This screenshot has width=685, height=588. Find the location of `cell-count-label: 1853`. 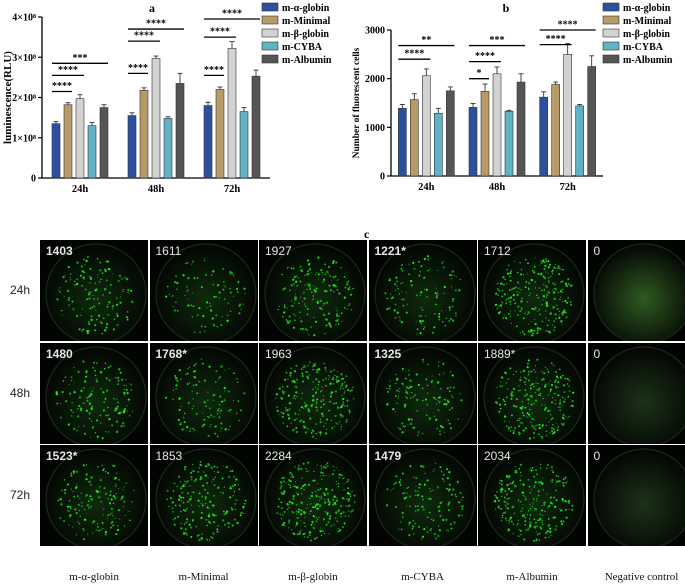

cell-count-label: 1853 is located at coordinates (169, 456).